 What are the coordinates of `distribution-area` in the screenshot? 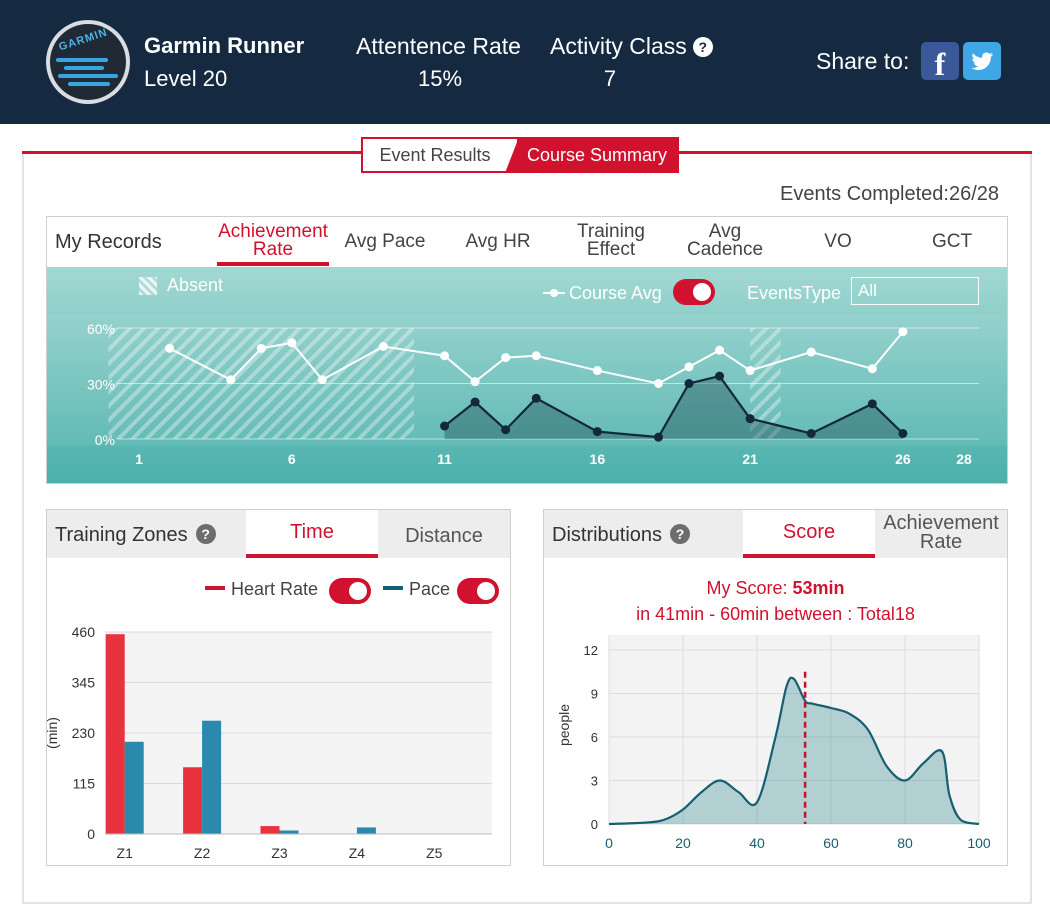 It's located at (794, 750).